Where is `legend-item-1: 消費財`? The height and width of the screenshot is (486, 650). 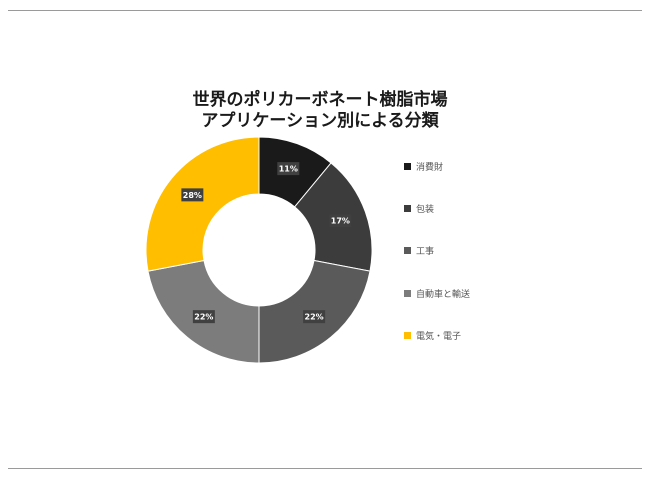
legend-item-1: 消費財 is located at coordinates (423, 166).